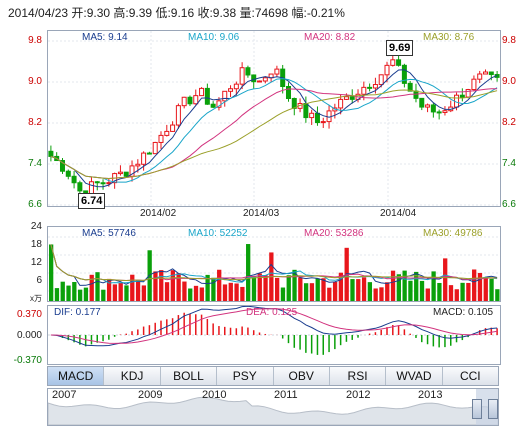 Image resolution: width=524 pixels, height=431 pixels. I want to click on navigator-left-handle, so click(477, 409).